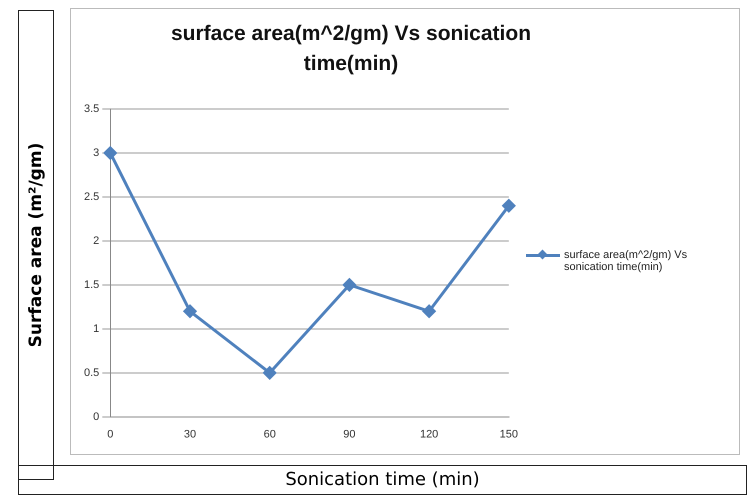  Describe the element at coordinates (110, 434) in the screenshot. I see `x-tick-label: 0` at that location.